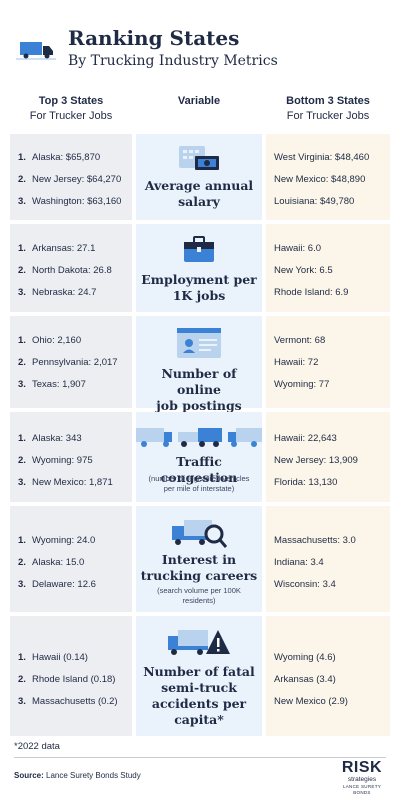  What do you see at coordinates (199, 279) in the screenshot?
I see `variable-title-line: Employment per` at bounding box center [199, 279].